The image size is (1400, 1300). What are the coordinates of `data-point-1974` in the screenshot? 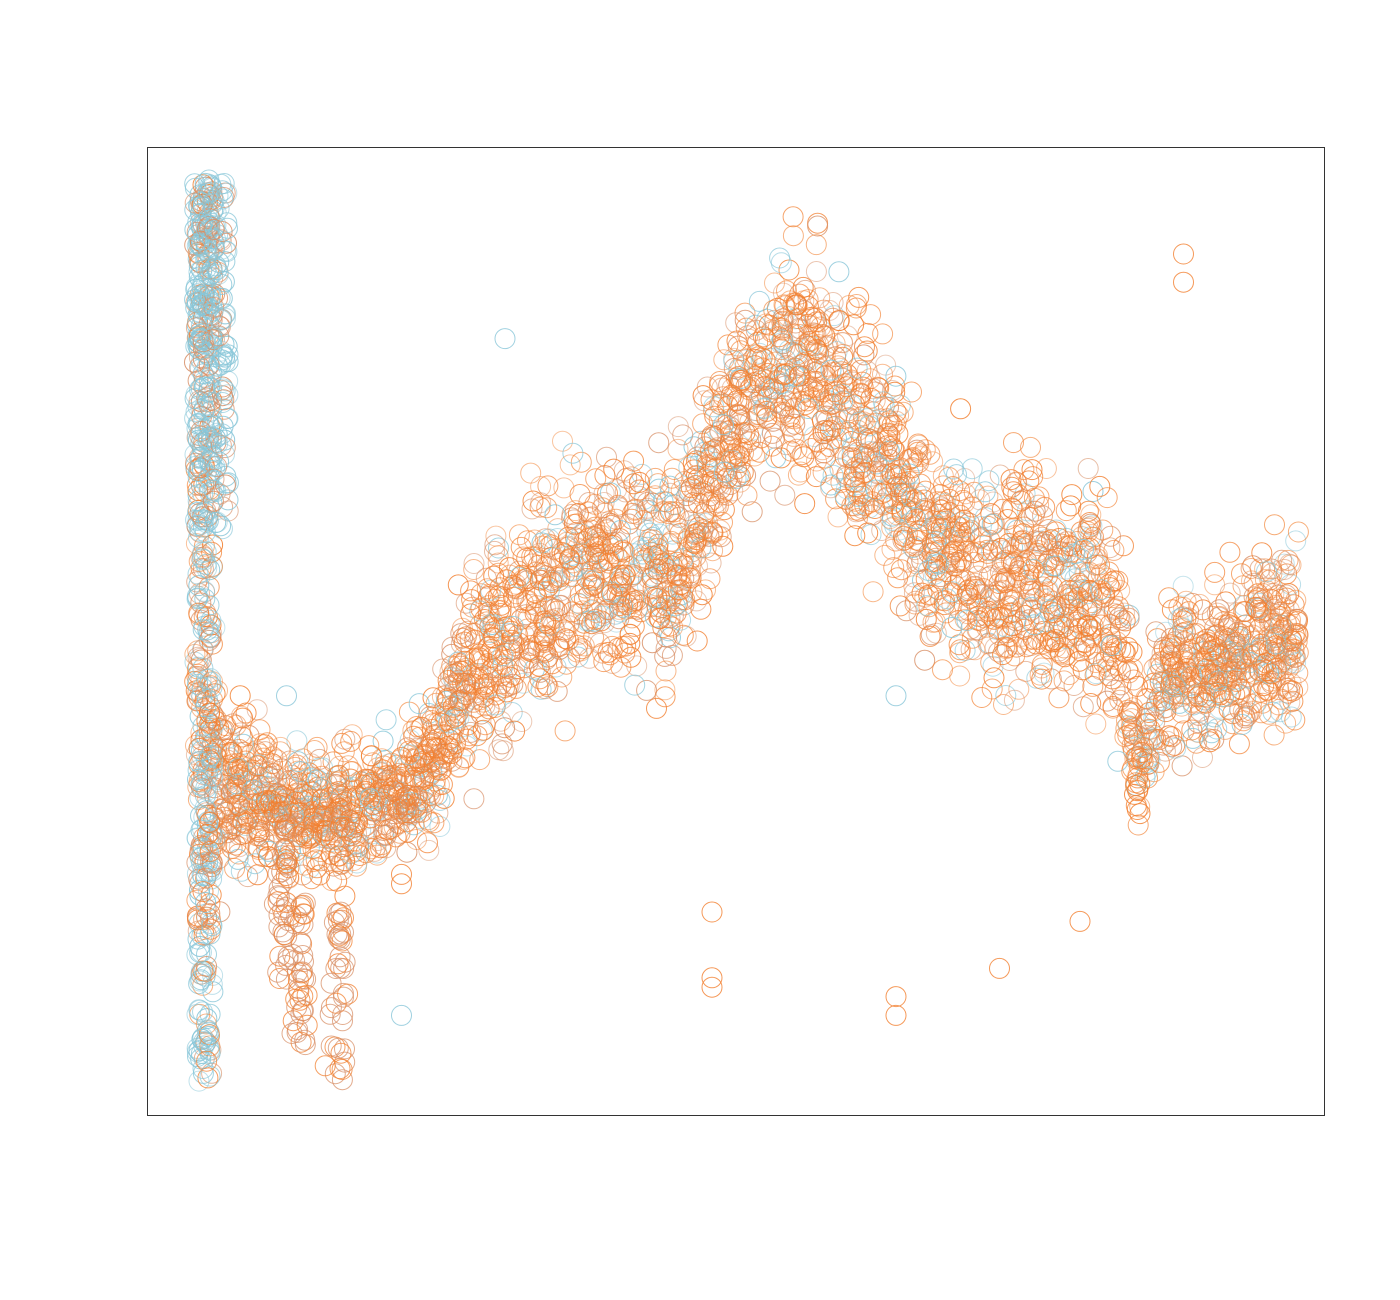 It's located at (1013, 492).